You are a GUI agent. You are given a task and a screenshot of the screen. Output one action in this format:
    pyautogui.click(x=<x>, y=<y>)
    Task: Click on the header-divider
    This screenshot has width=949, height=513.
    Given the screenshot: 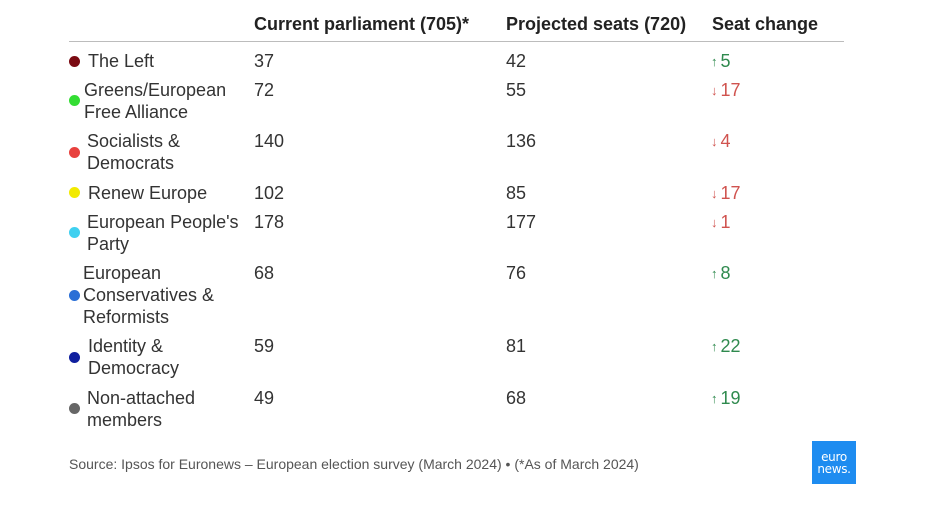 What is the action you would take?
    pyautogui.click(x=456, y=41)
    